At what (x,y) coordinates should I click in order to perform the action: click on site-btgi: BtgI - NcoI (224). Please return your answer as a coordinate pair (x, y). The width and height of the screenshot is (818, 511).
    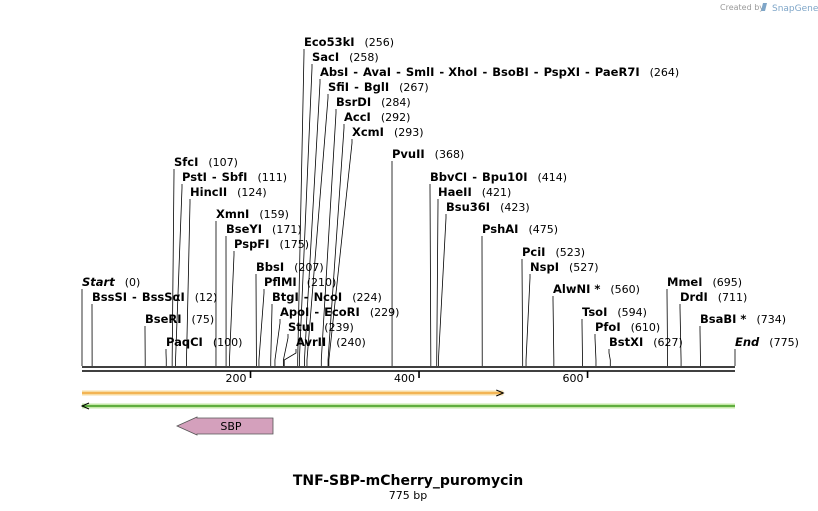
    Looking at the image, I should click on (327, 297).